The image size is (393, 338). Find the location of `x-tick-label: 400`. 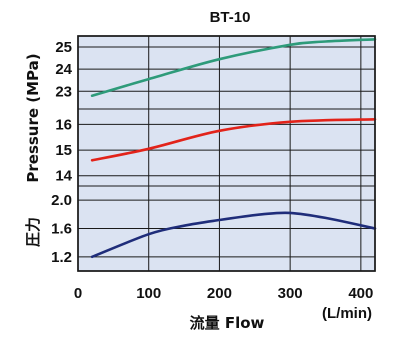

x-tick-label: 400 is located at coordinates (360, 293).